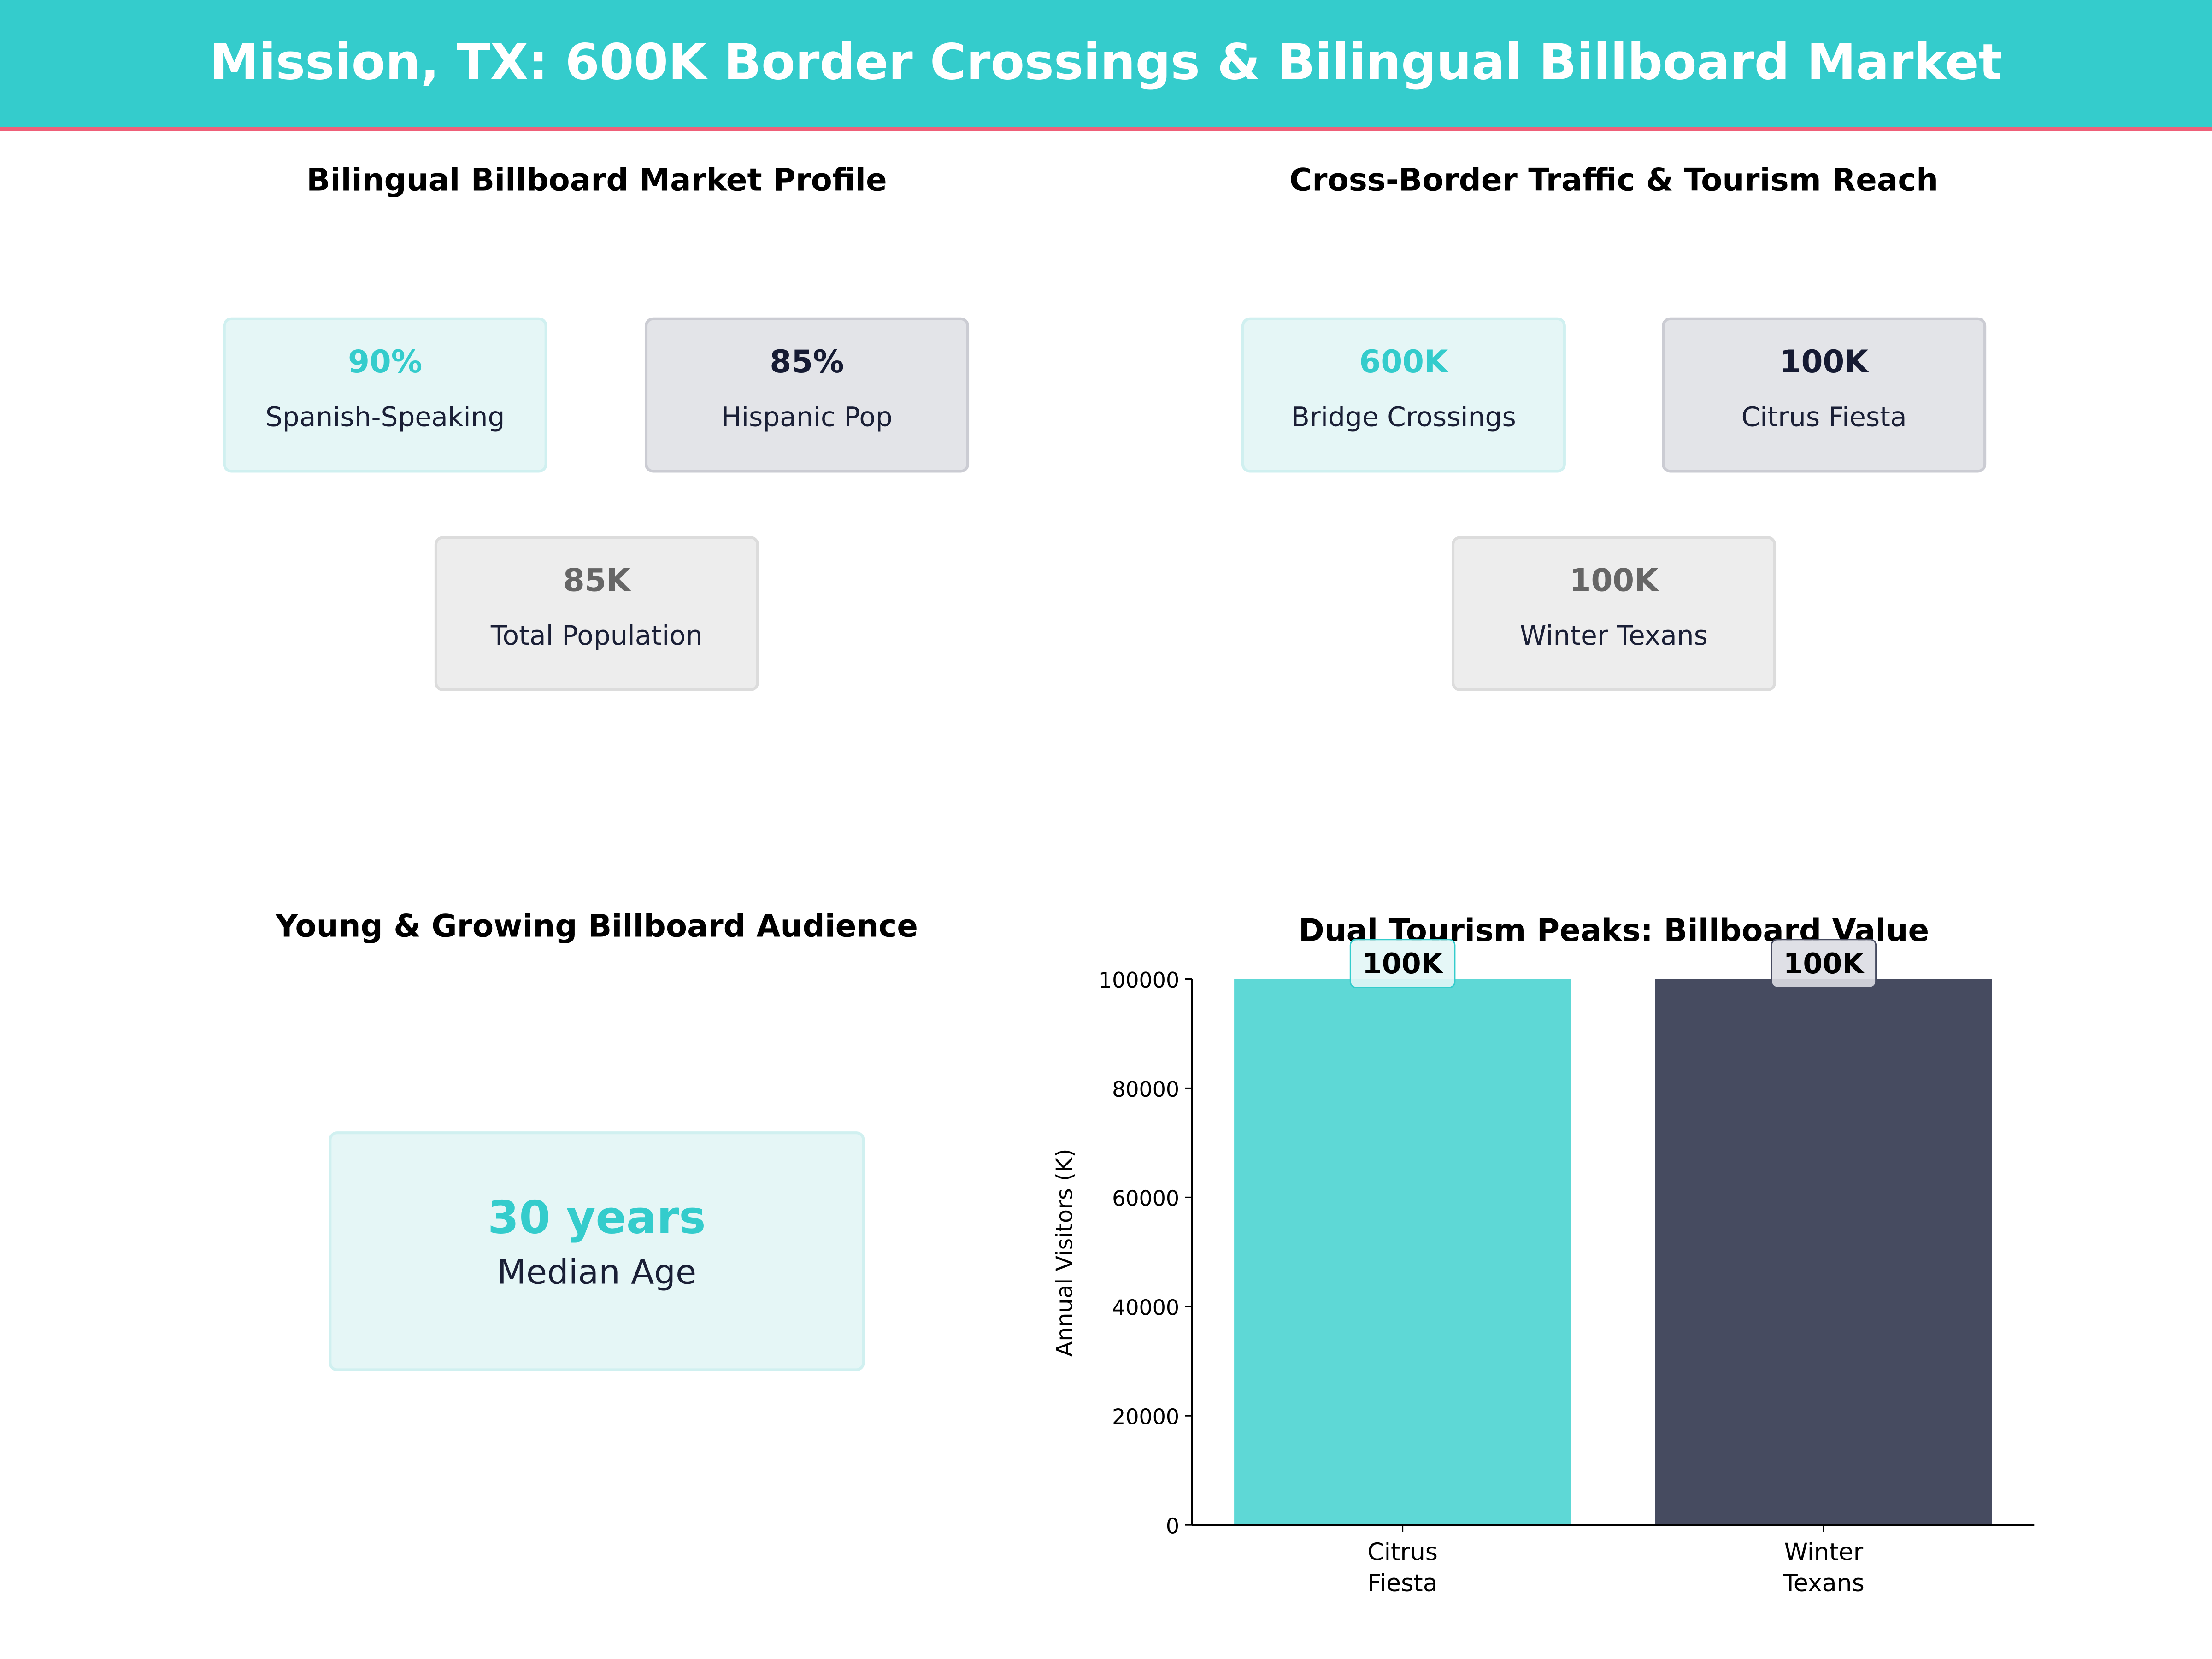  Describe the element at coordinates (596, 636) in the screenshot. I see `card-label: Total Population` at that location.